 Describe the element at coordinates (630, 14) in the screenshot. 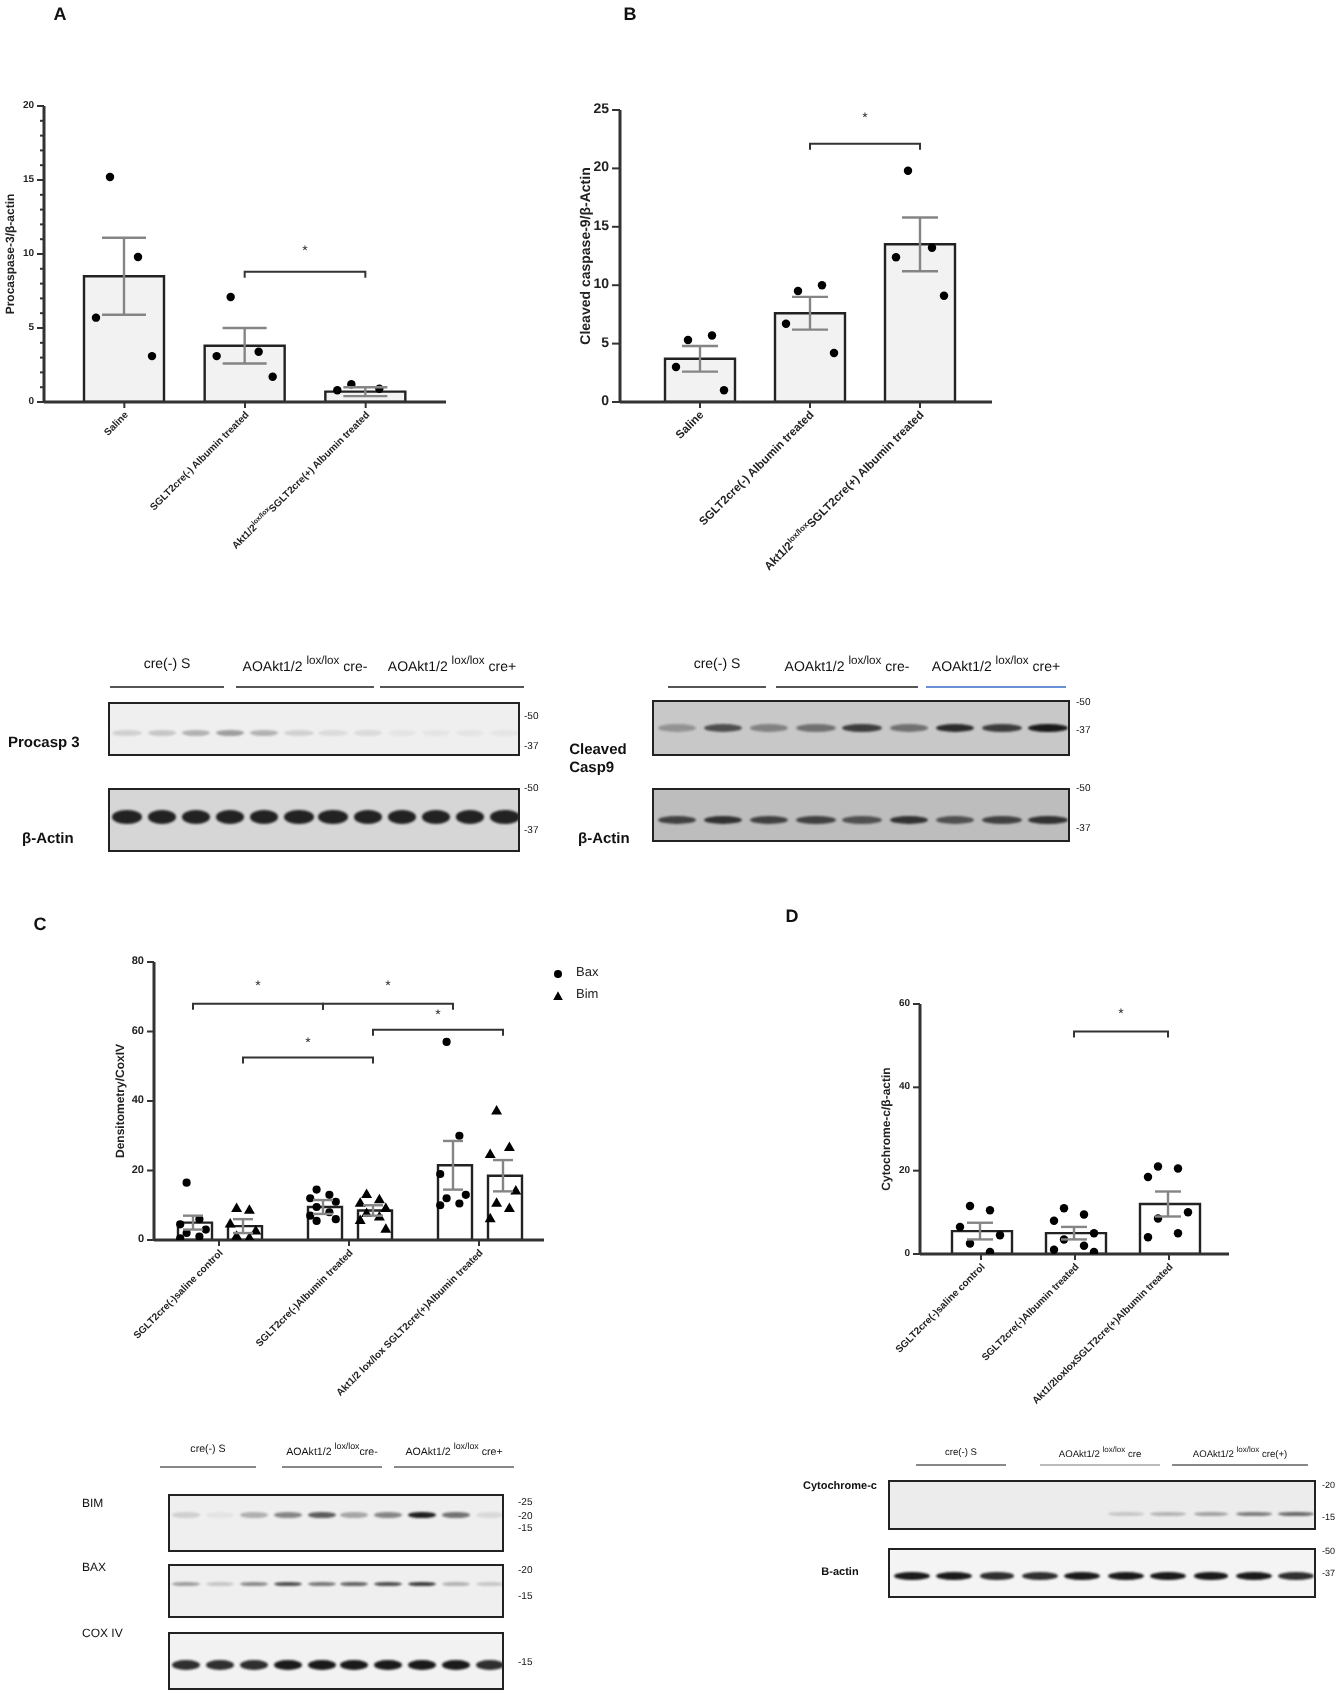

I see `chart-title: B` at that location.